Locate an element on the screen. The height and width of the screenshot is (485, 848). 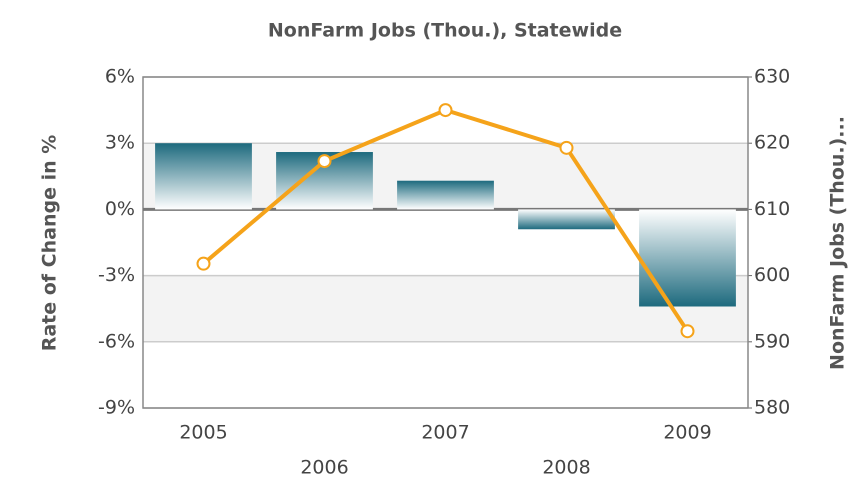
y2-tick-label: 610 is located at coordinates (772, 209).